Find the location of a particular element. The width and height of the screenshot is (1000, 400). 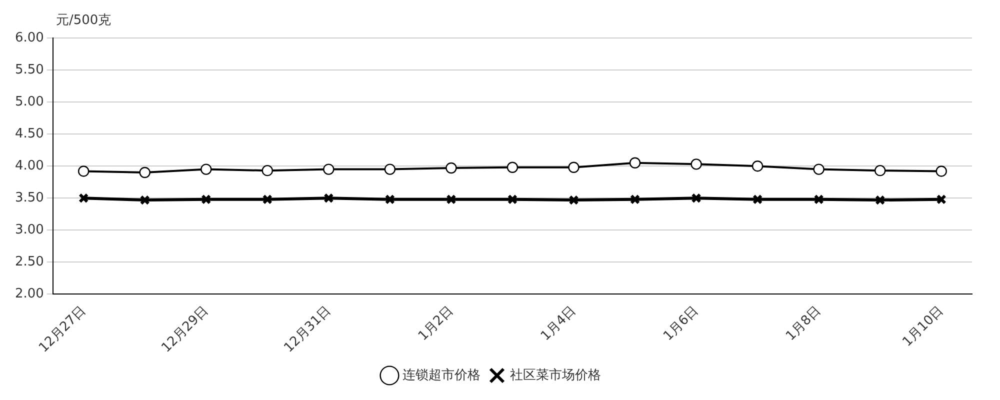

legend-label: 社区菜市场价格 is located at coordinates (555, 375).